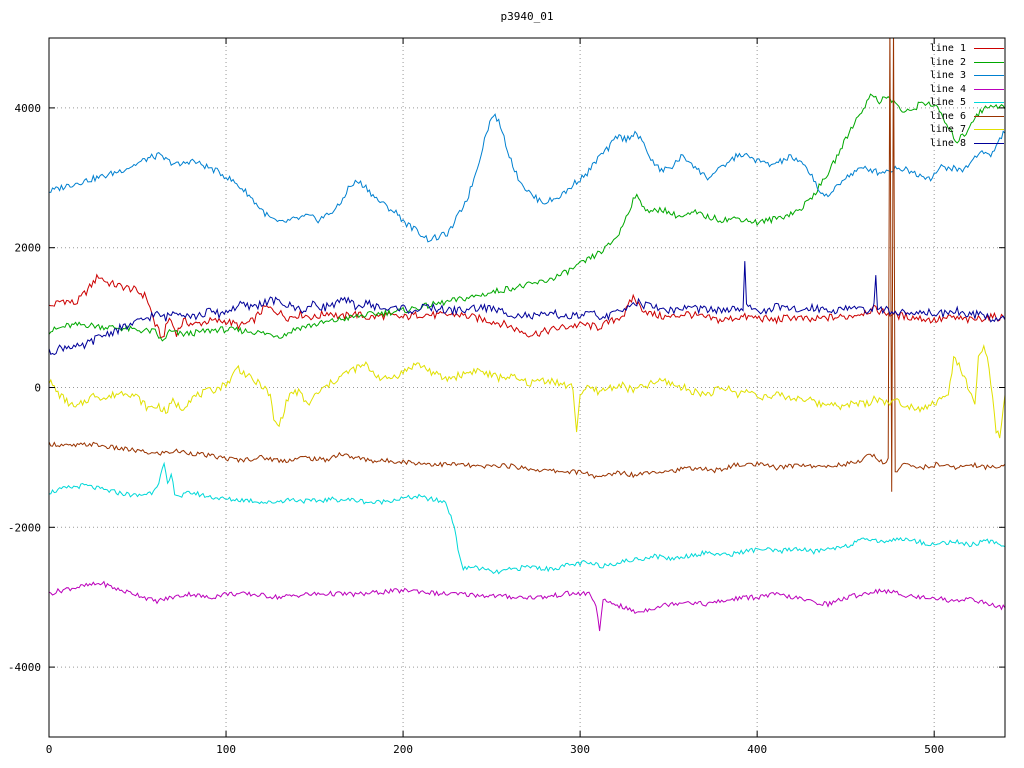 The height and width of the screenshot is (768, 1024). I want to click on x-tick-label: 200, so click(403, 749).